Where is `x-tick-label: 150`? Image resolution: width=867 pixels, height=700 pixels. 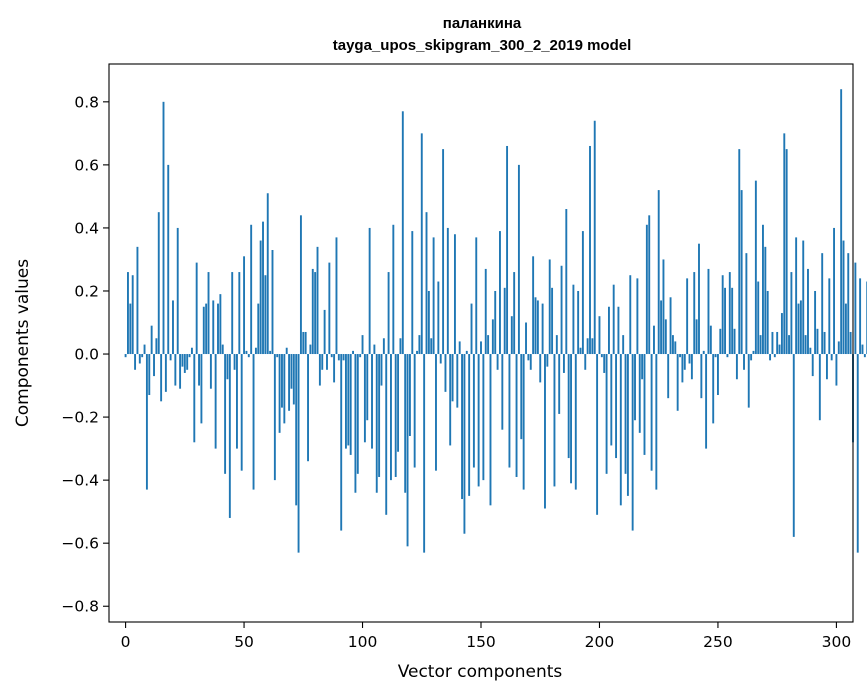
x-tick-label: 150 is located at coordinates (481, 642).